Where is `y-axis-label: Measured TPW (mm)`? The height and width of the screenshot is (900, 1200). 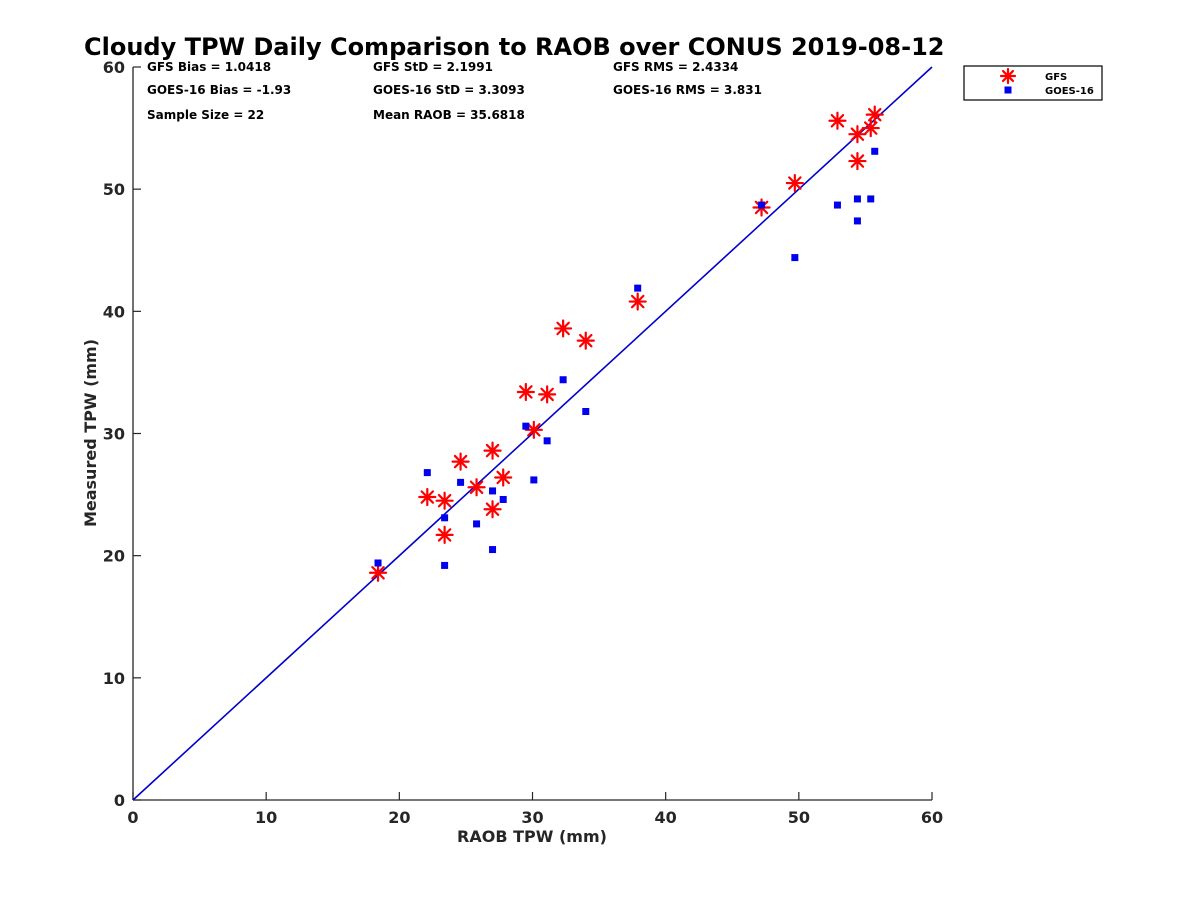
y-axis-label: Measured TPW (mm) is located at coordinates (90, 433).